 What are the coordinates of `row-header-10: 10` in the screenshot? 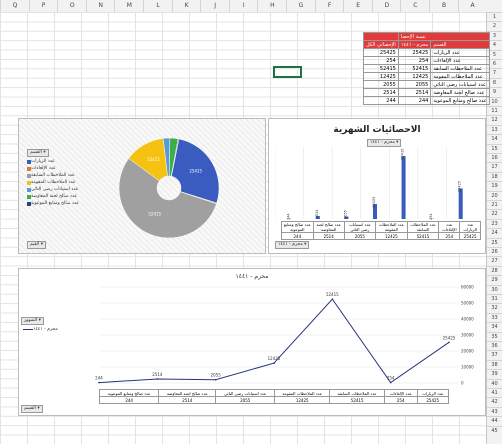 It's located at (494, 101).